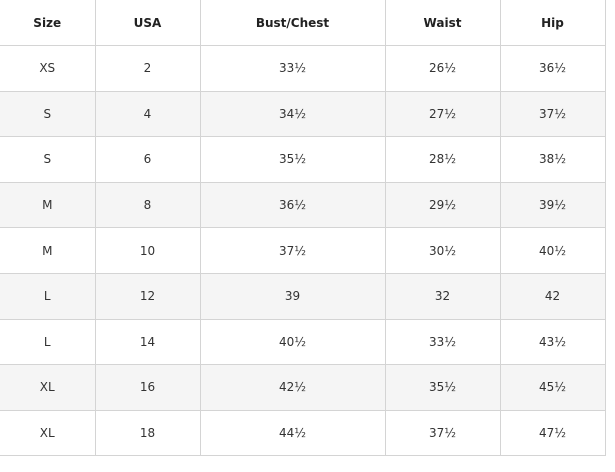 The height and width of the screenshot is (472, 615). What do you see at coordinates (443, 159) in the screenshot?
I see `table-cell: 28½` at bounding box center [443, 159].